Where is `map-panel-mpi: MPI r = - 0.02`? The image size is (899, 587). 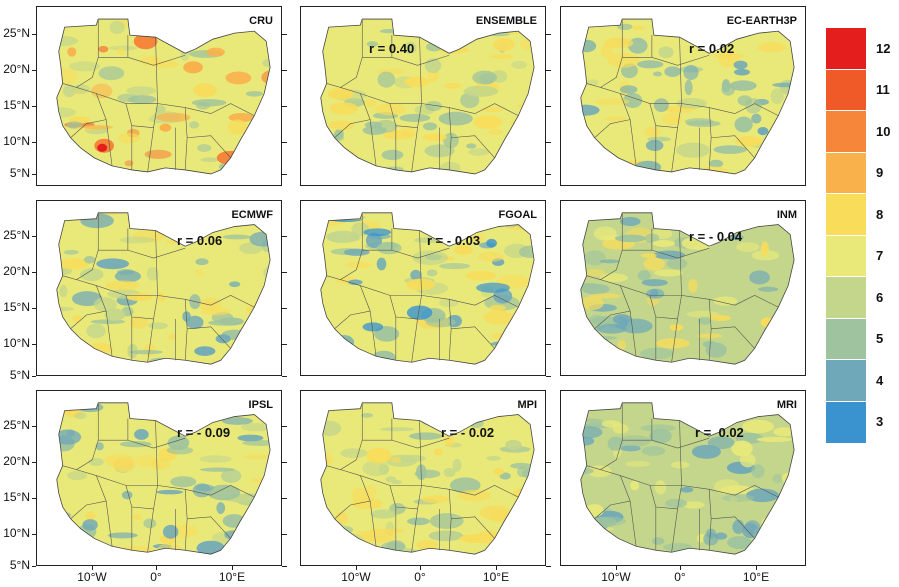
map-panel-mpi: MPI r = - 0.02 is located at coordinates (423, 478).